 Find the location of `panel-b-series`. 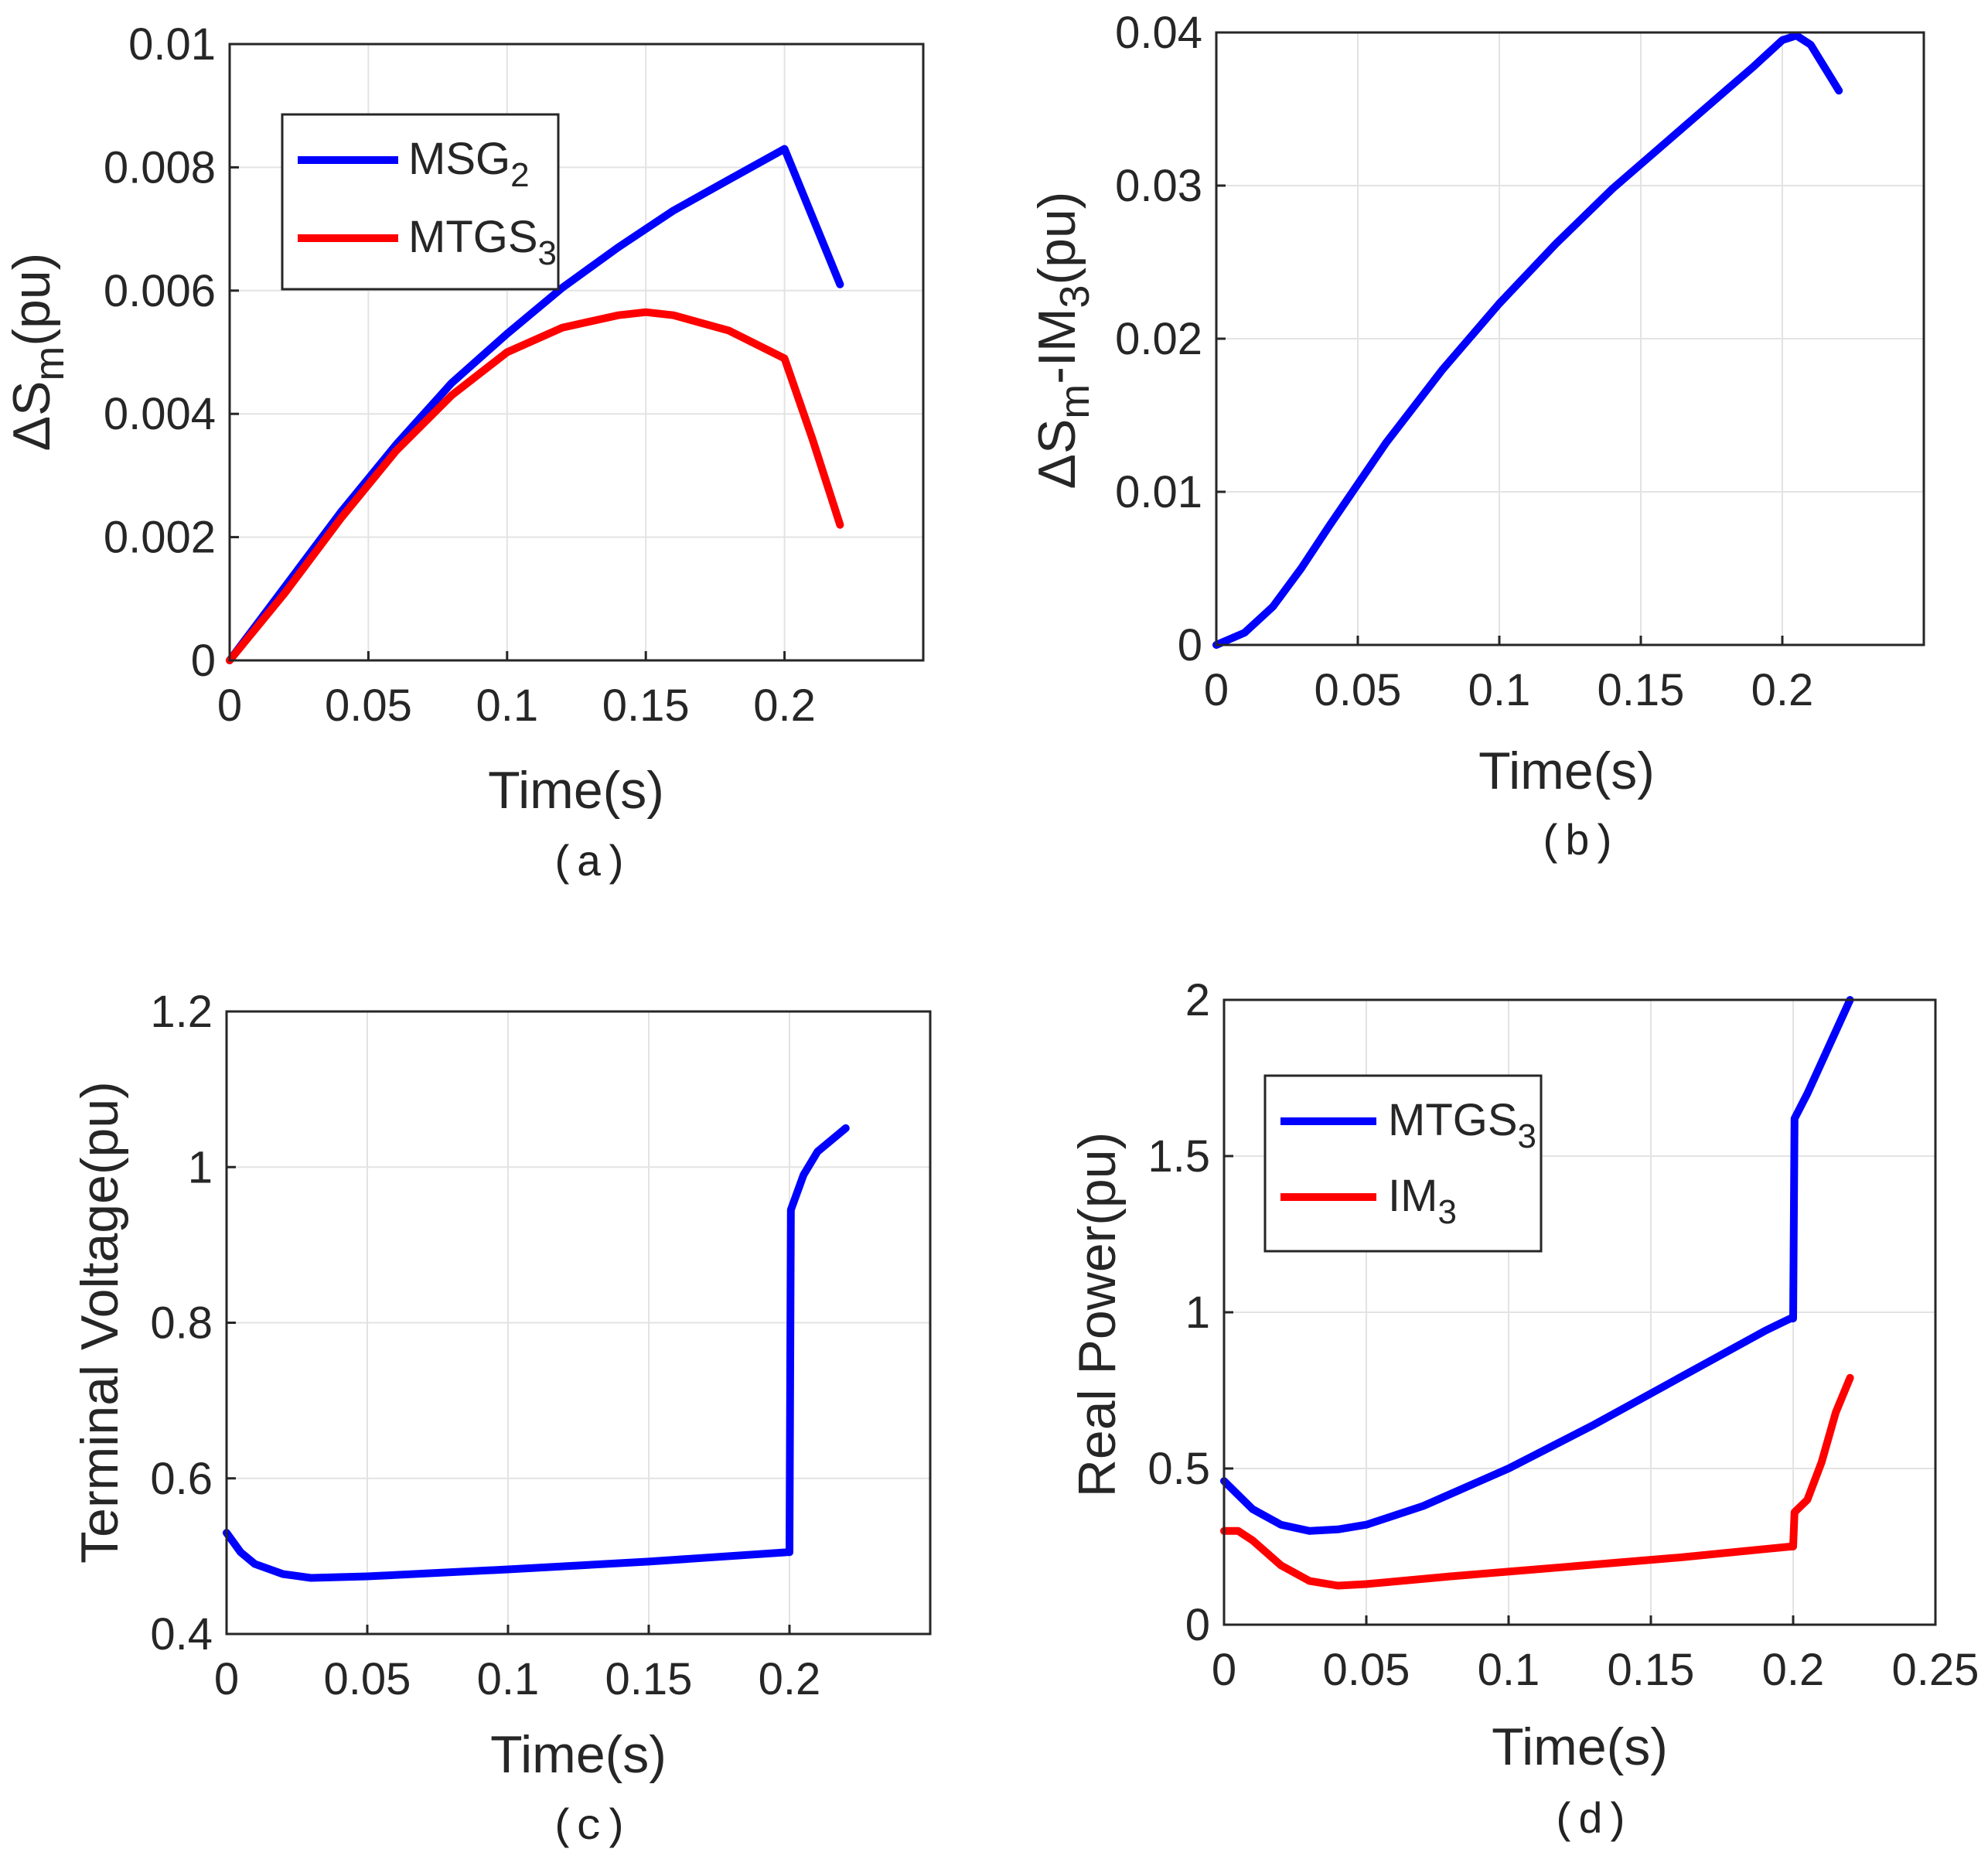

panel-b-series is located at coordinates (1527, 340).